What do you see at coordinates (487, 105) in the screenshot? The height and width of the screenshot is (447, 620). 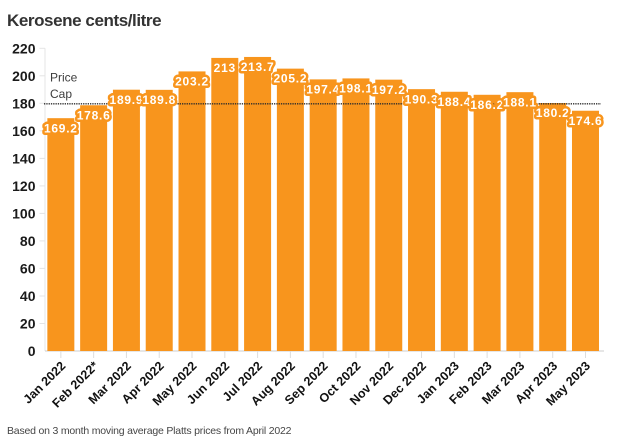 I see `svg-text: 186.2` at bounding box center [487, 105].